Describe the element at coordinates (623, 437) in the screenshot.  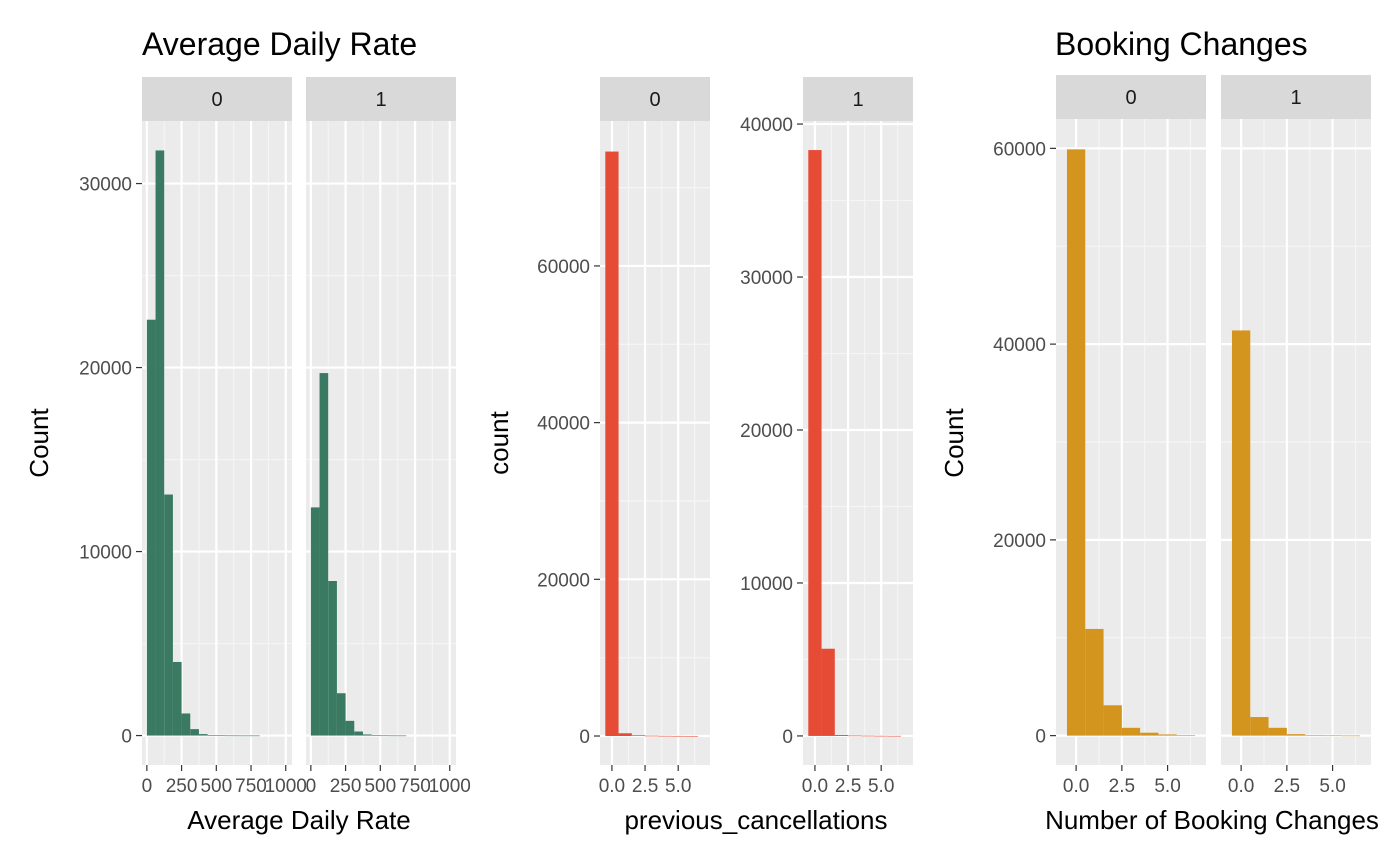
I see `chart-2-panel-0: 0 0 20000 40000 60000 0.0 2.5 5.0` at that location.